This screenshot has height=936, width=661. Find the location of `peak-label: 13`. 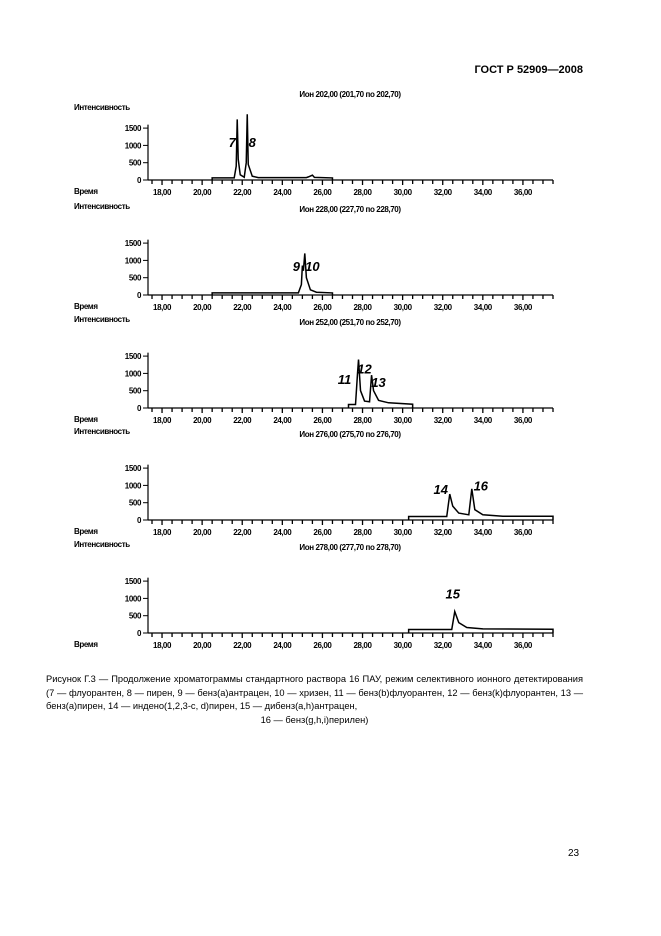

peak-label: 13 is located at coordinates (378, 382).